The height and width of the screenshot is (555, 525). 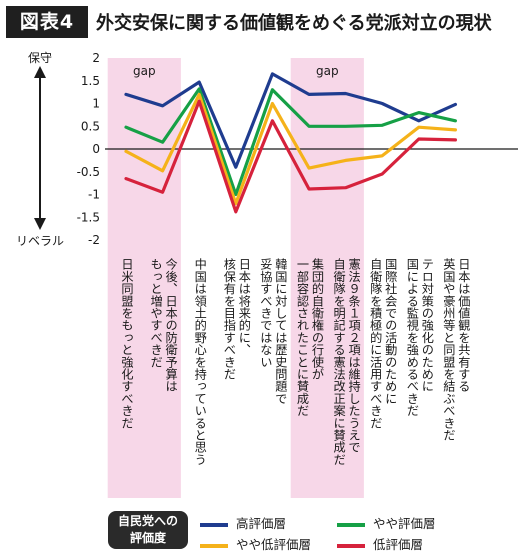 What do you see at coordinates (280, 331) in the screenshot?
I see `category-label-line: 韓国に対しては歴史問題で` at bounding box center [280, 331].